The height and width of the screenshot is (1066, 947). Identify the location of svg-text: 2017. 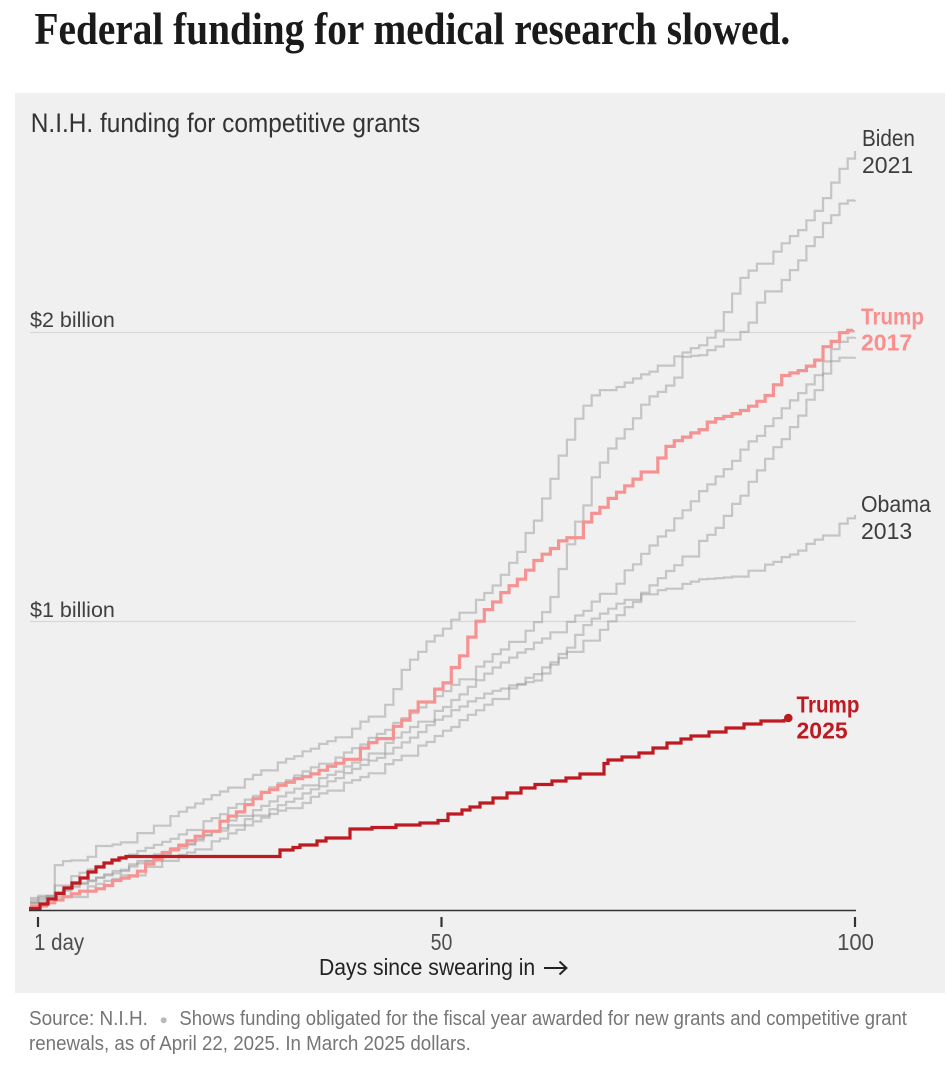
(886, 343).